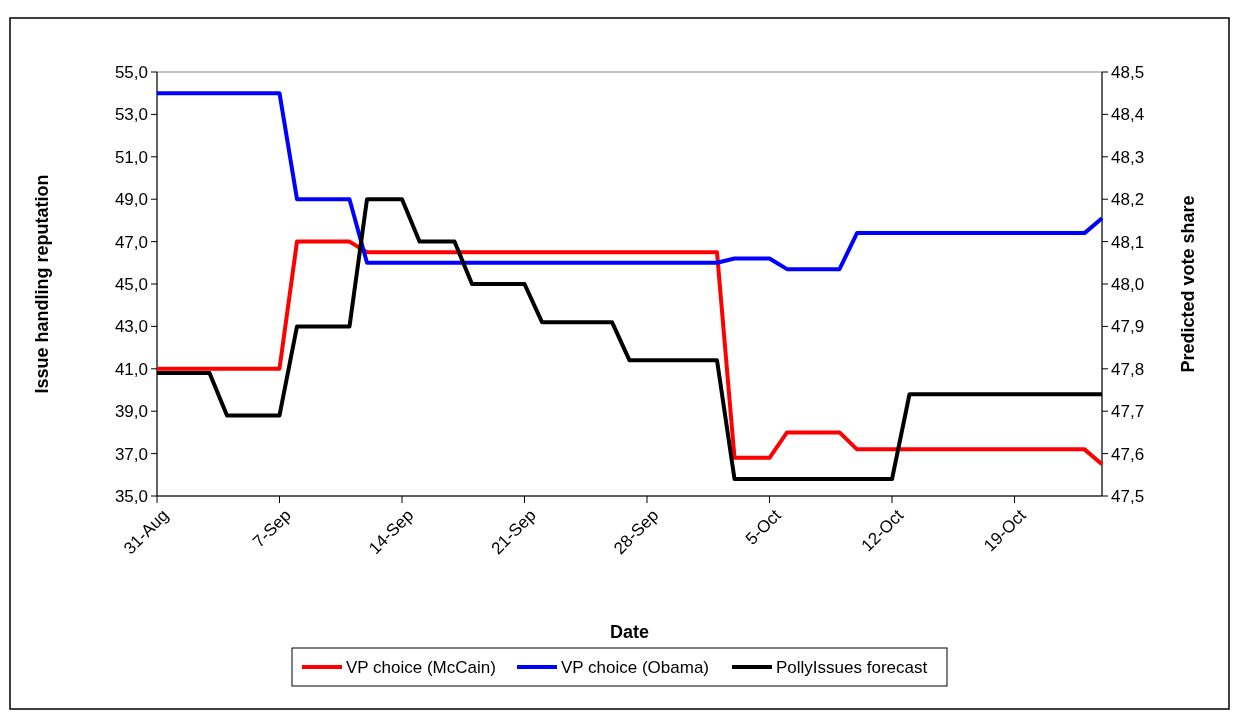  I want to click on y-axis-title: Issue handling reputation, so click(42, 284).